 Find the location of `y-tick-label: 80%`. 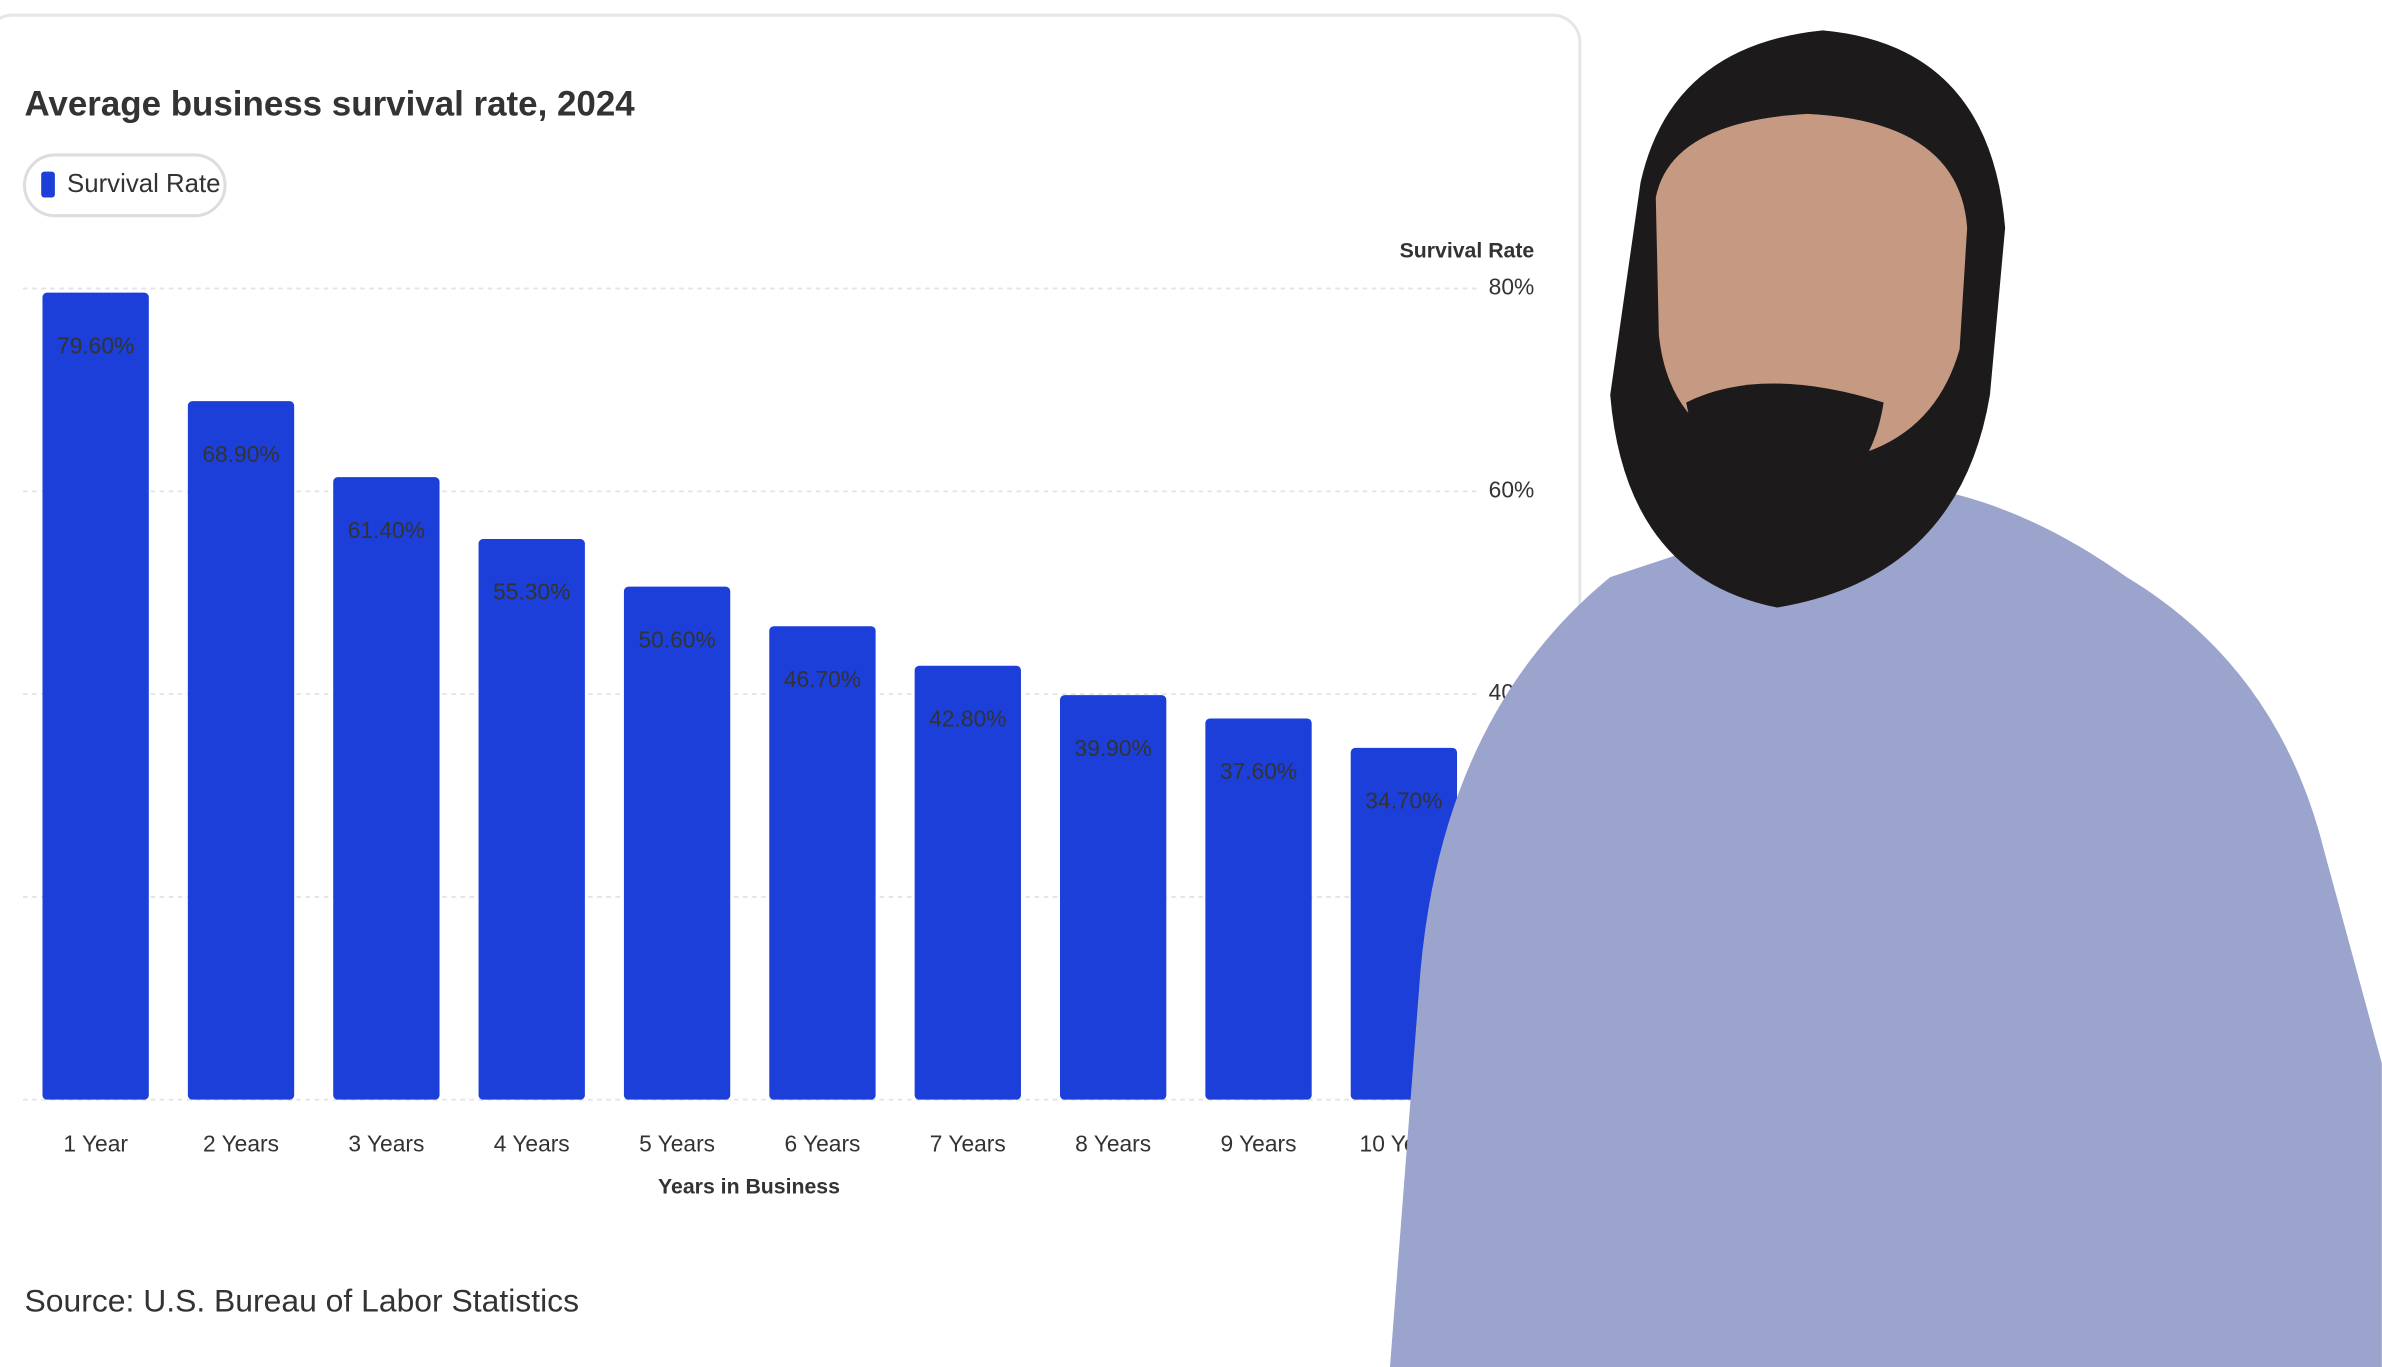

y-tick-label: 80% is located at coordinates (1512, 287).